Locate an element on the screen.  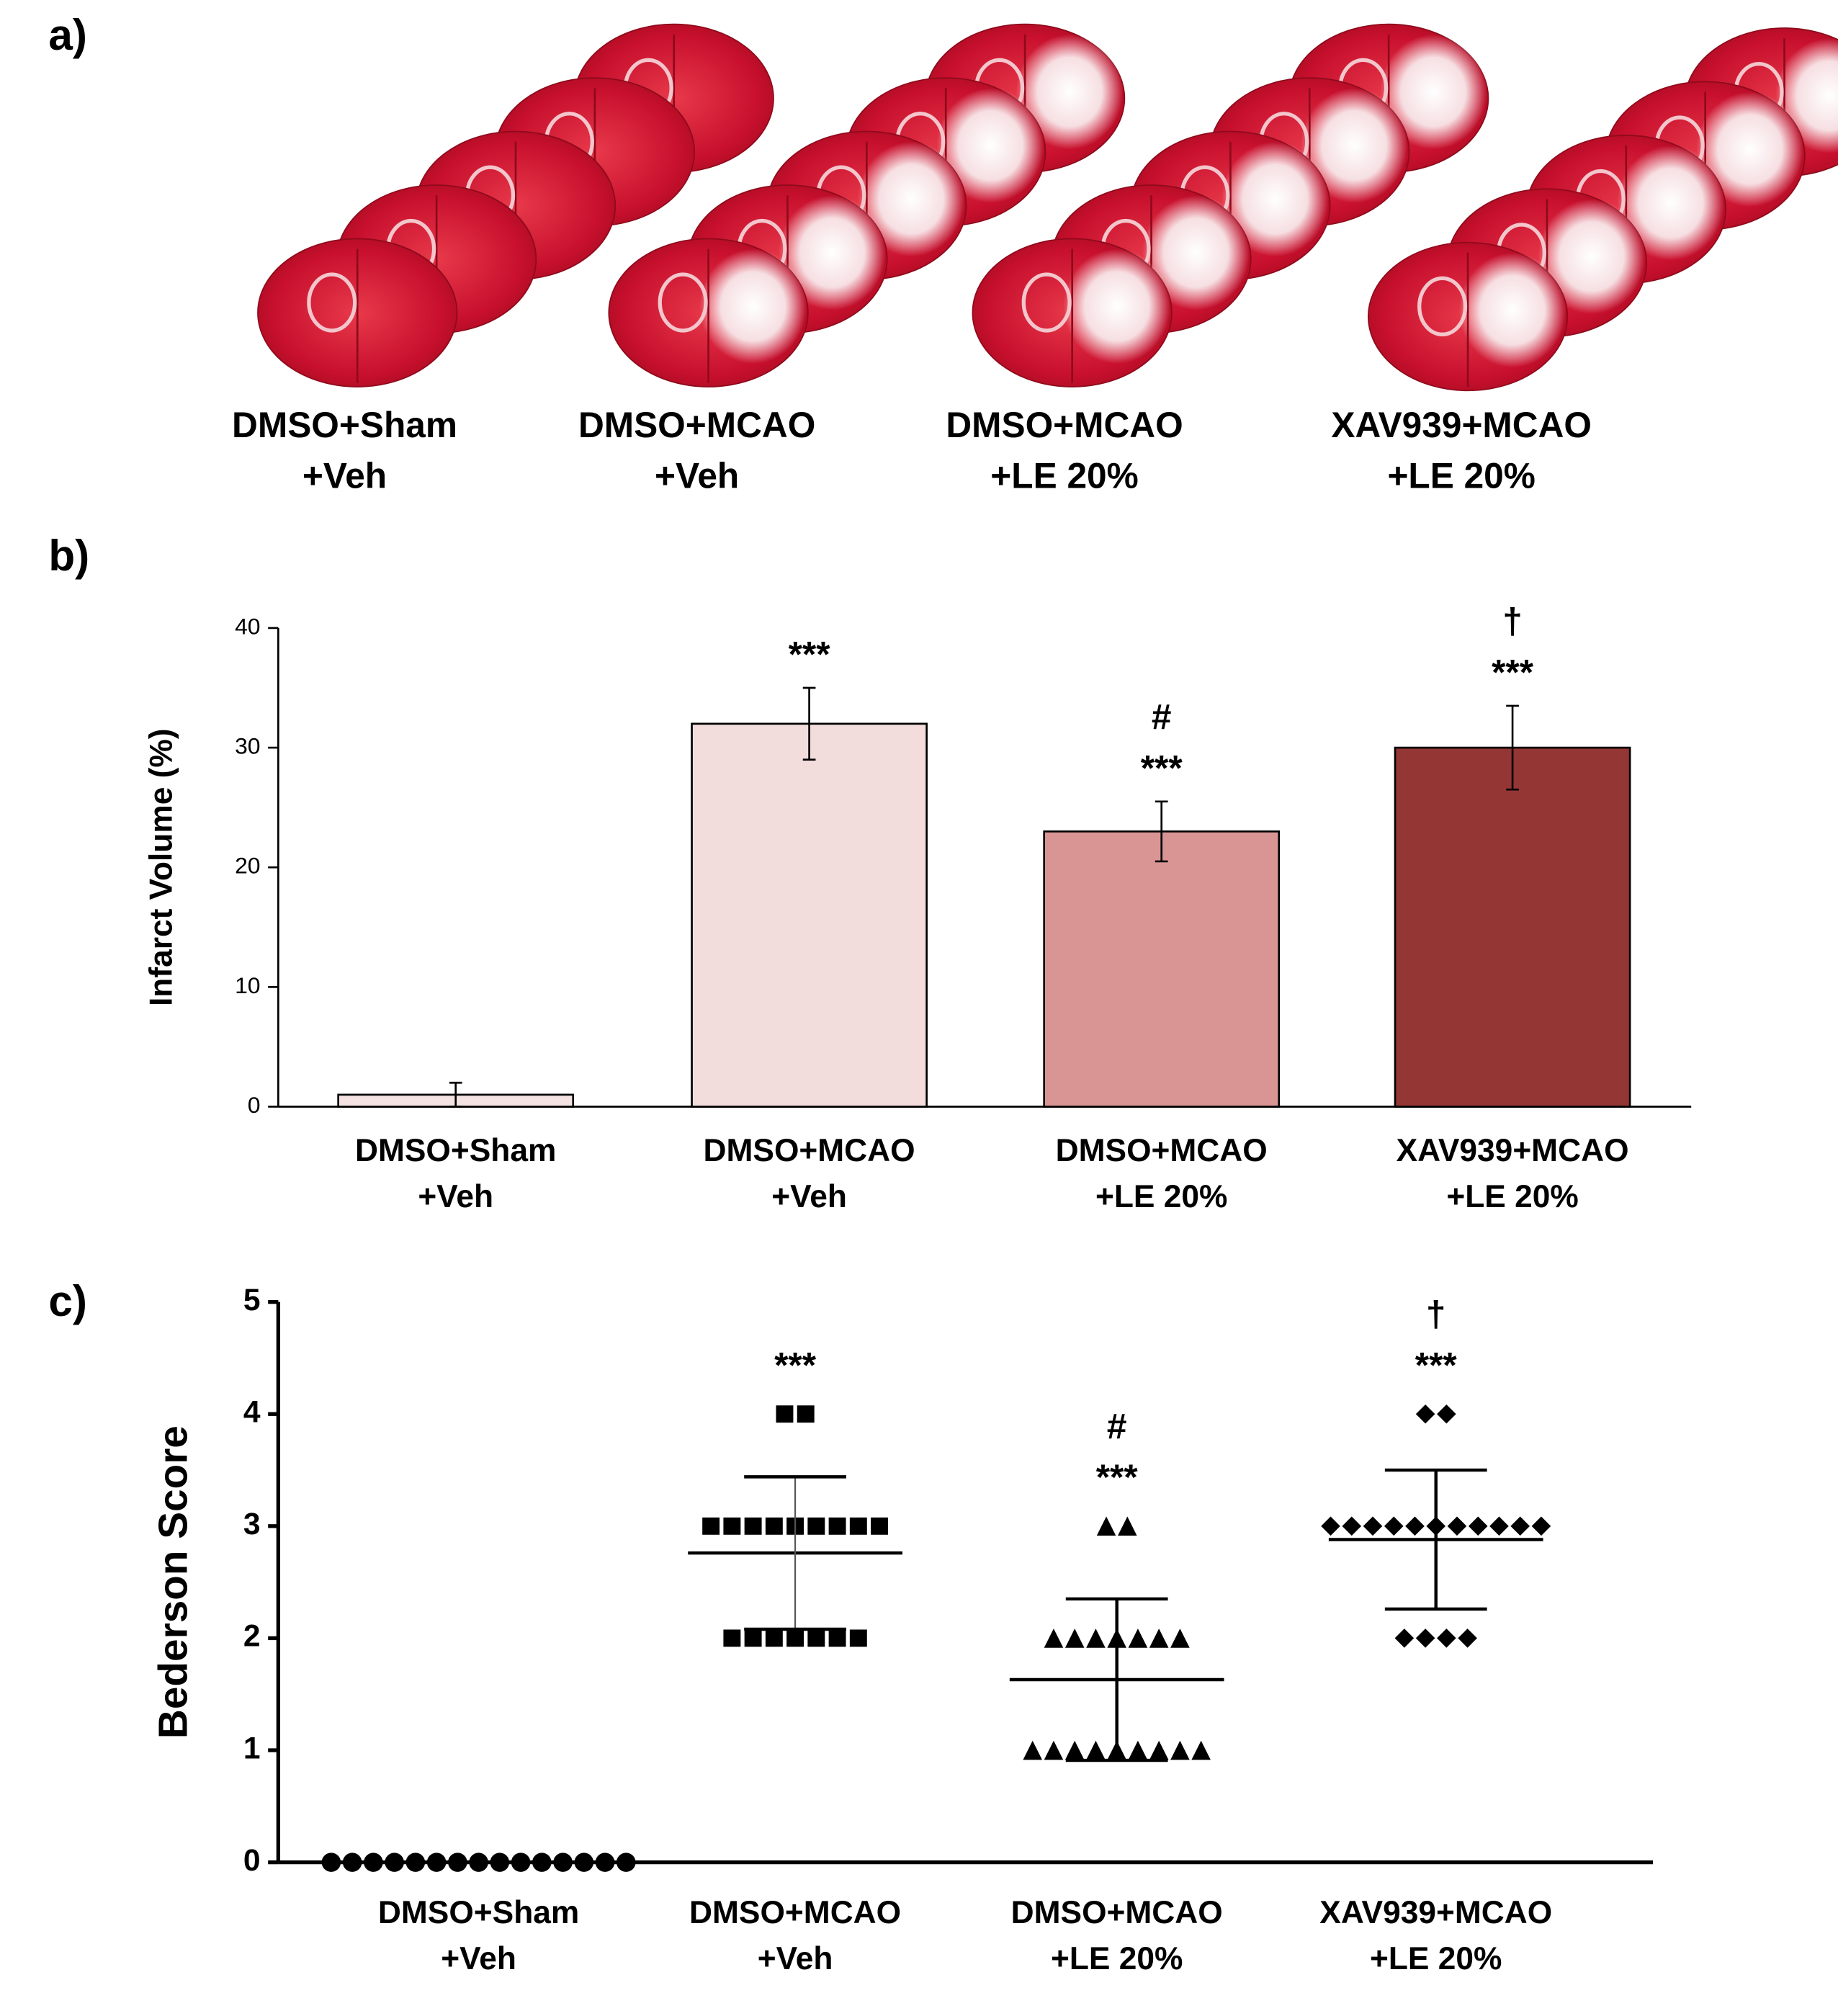
group-label: +LE 20% is located at coordinates (1461, 476).